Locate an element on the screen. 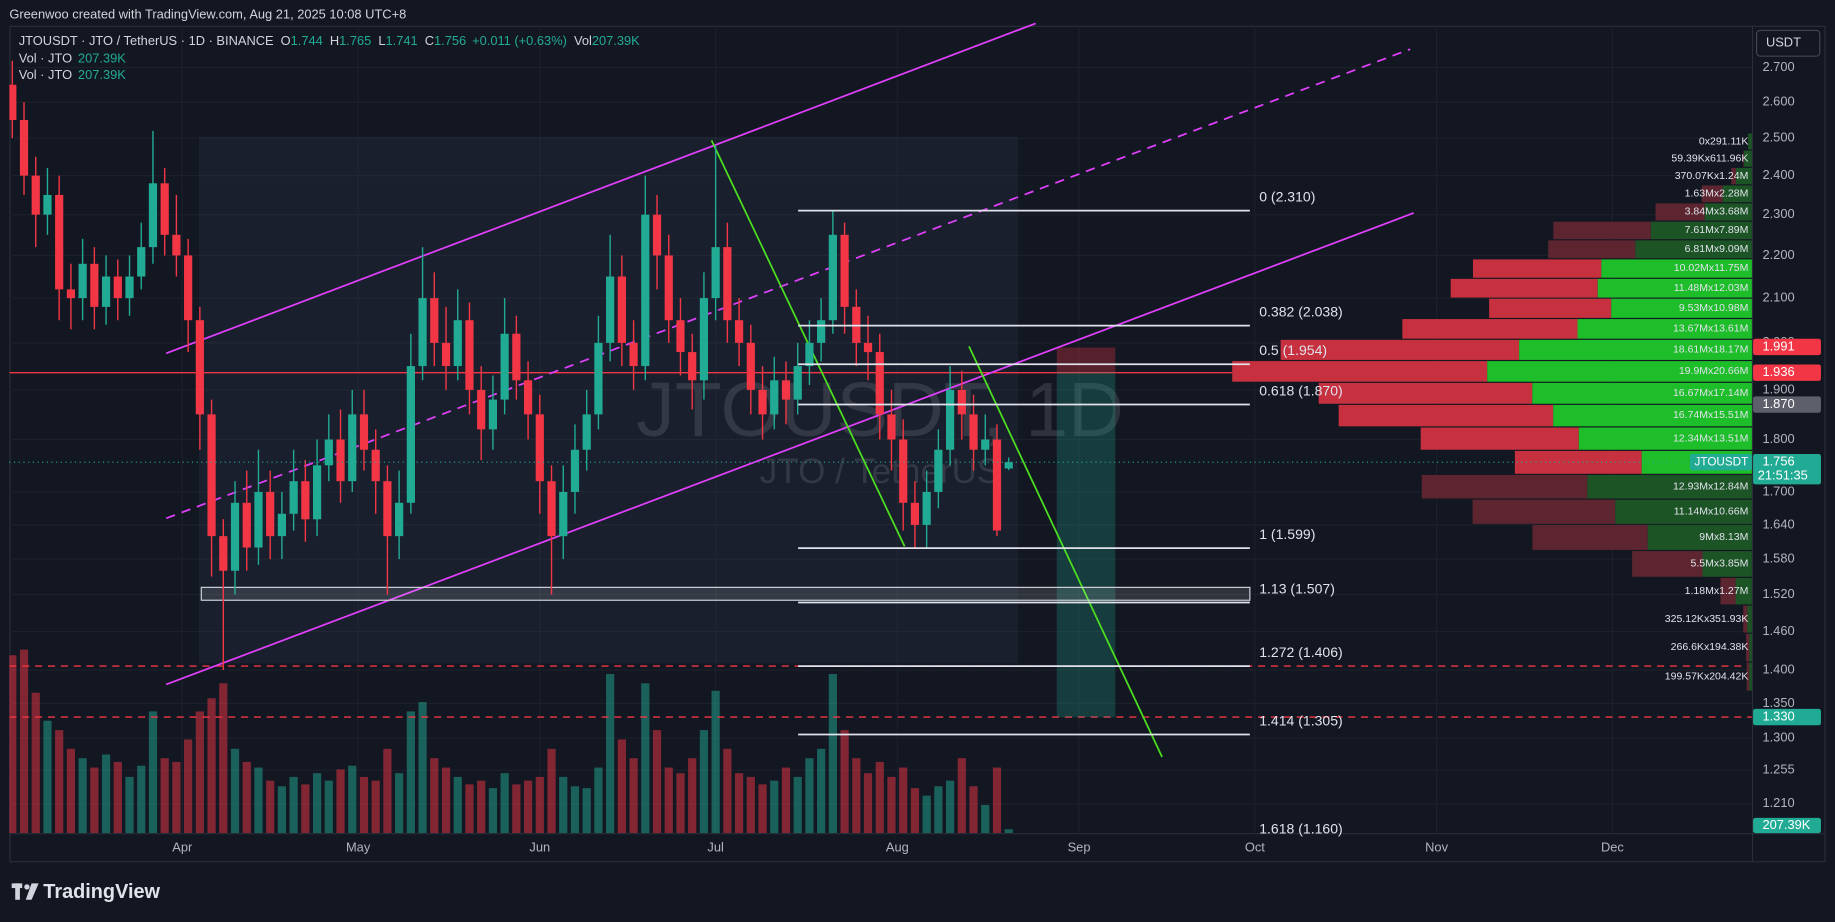  profile-label: 7.61Mx7.89M is located at coordinates (1717, 230).